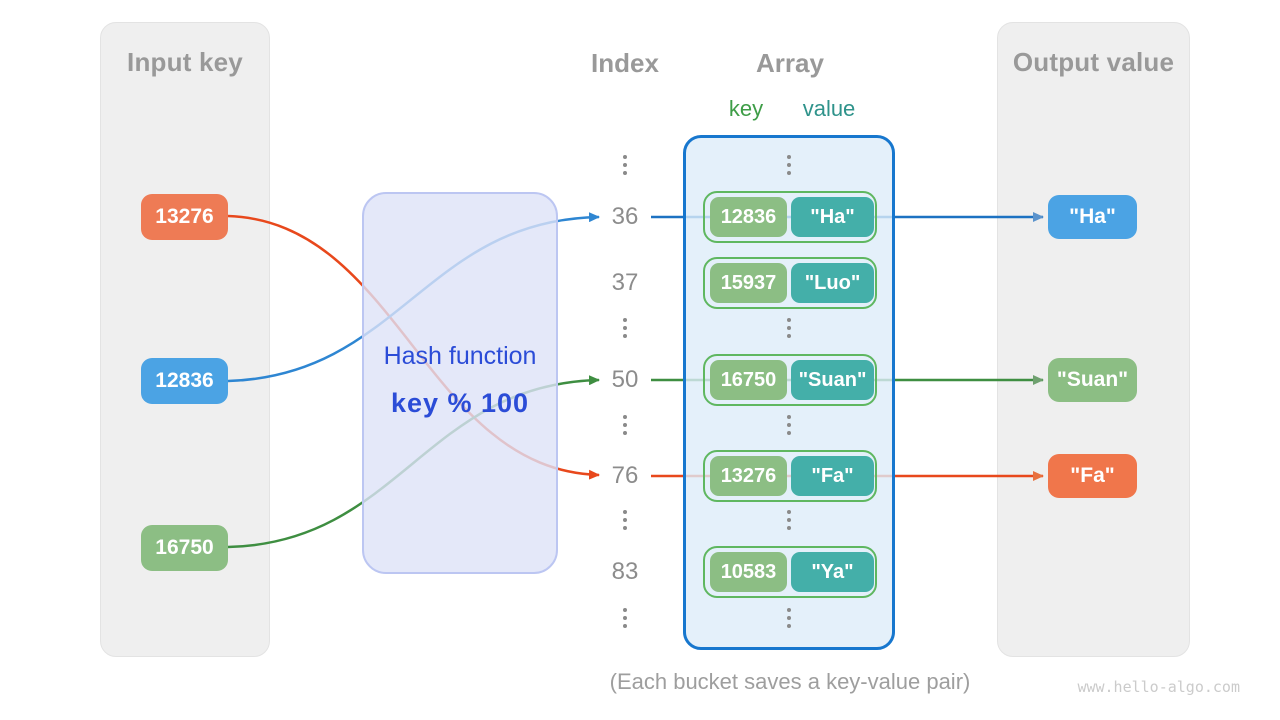 The width and height of the screenshot is (1280, 720). What do you see at coordinates (832, 572) in the screenshot?
I see `bucket-value: "Ya"` at bounding box center [832, 572].